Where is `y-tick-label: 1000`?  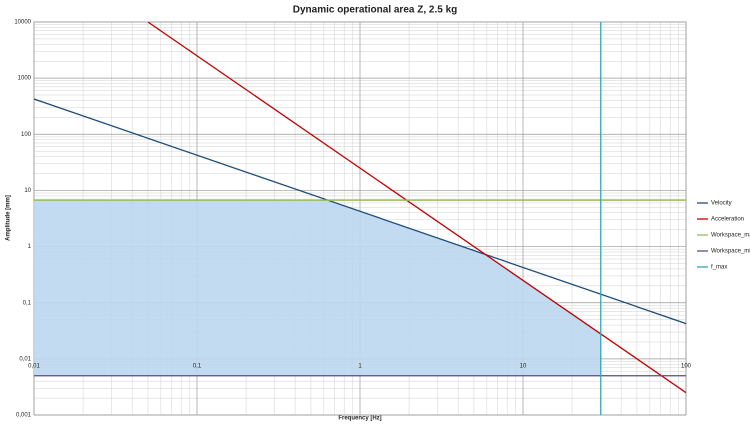 y-tick-label: 1000 is located at coordinates (25, 79).